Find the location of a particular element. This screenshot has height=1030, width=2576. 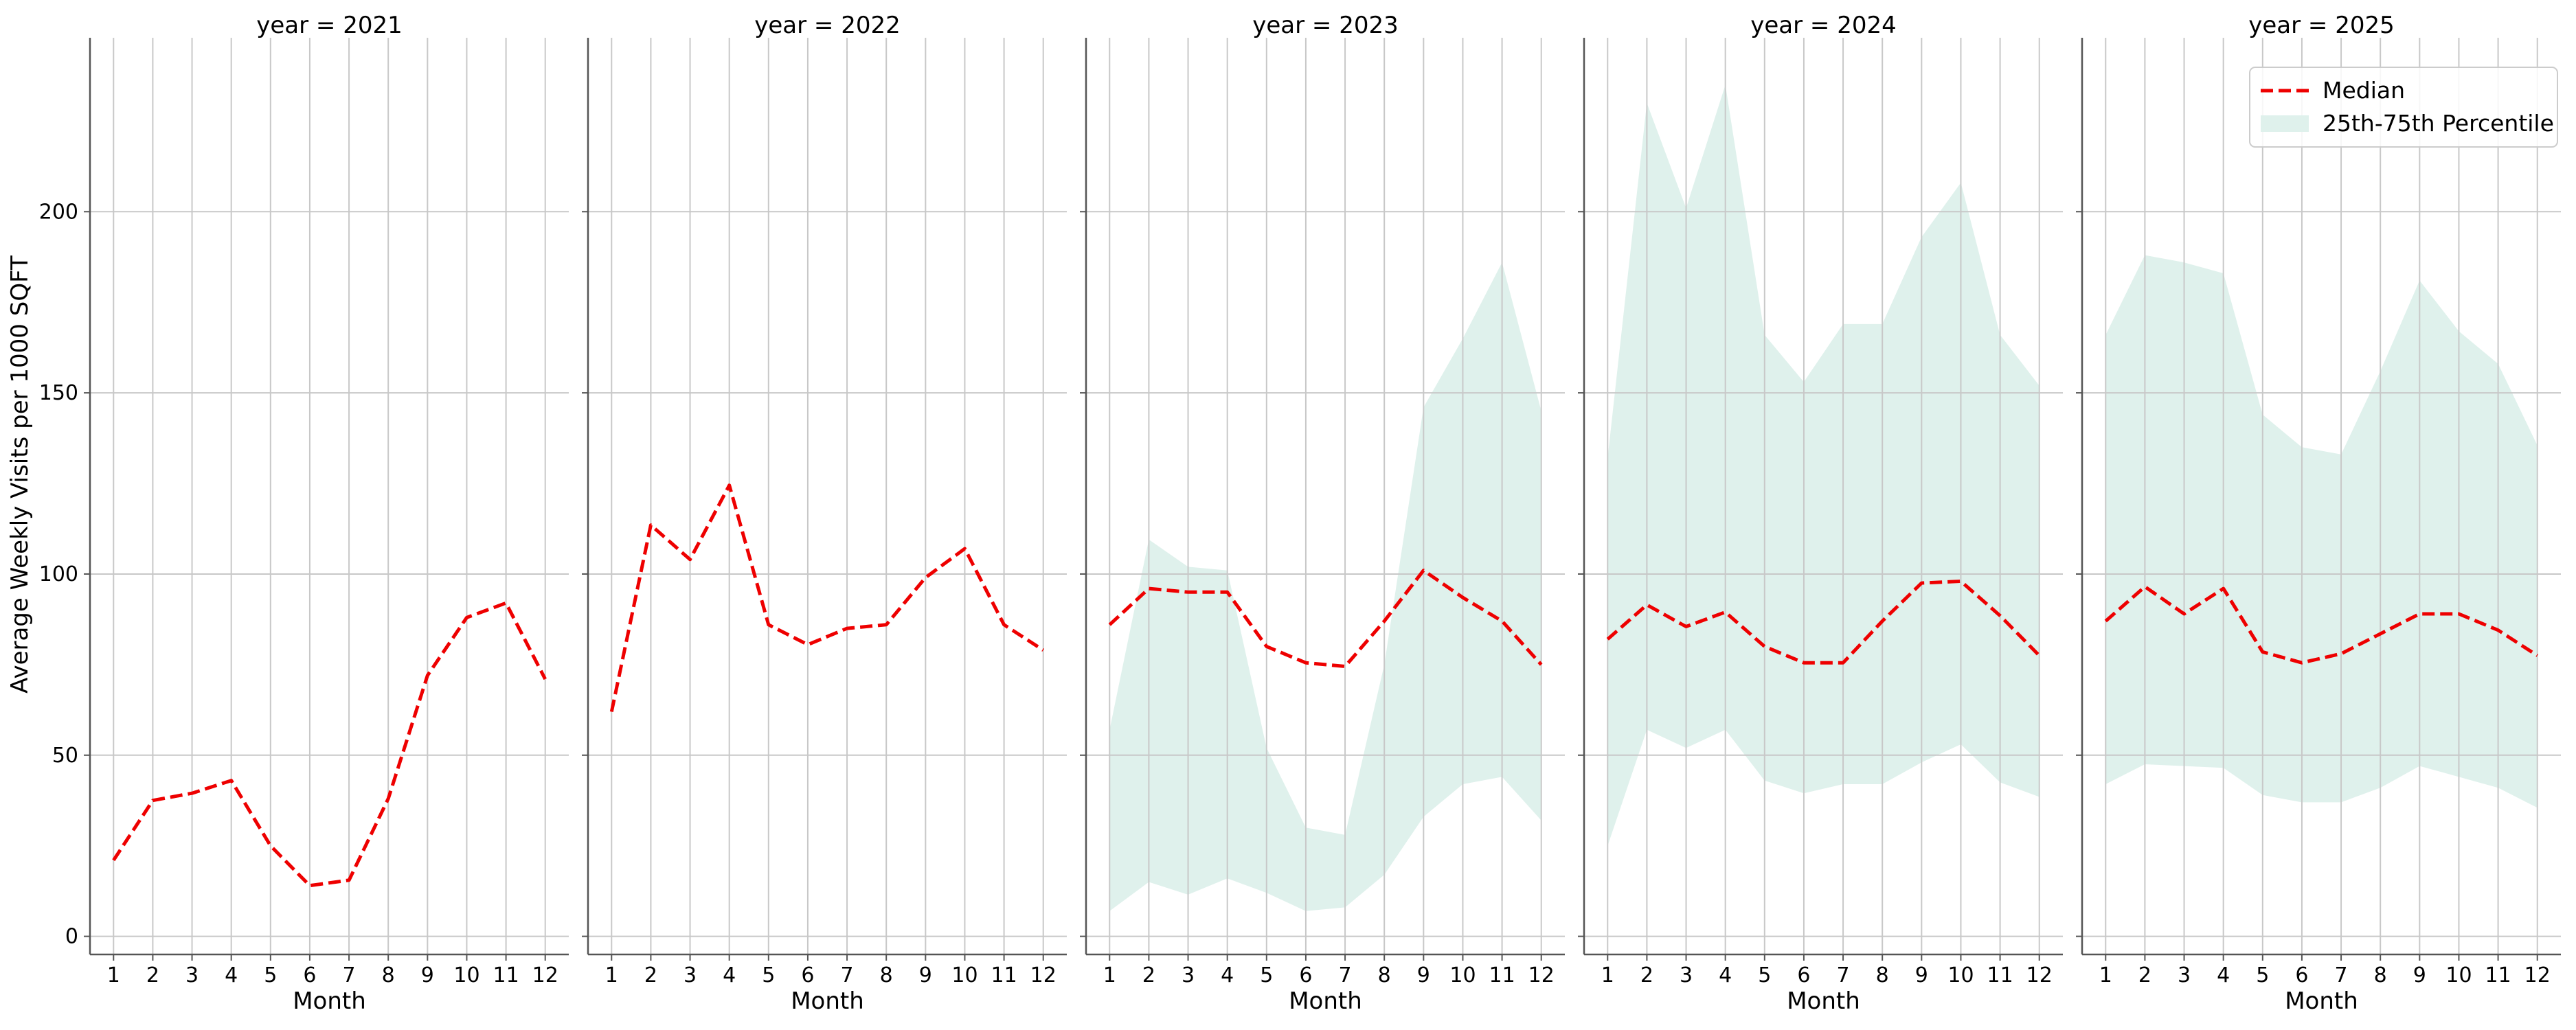

legend-band-label: 25th-75th Percentile is located at coordinates (2438, 123).